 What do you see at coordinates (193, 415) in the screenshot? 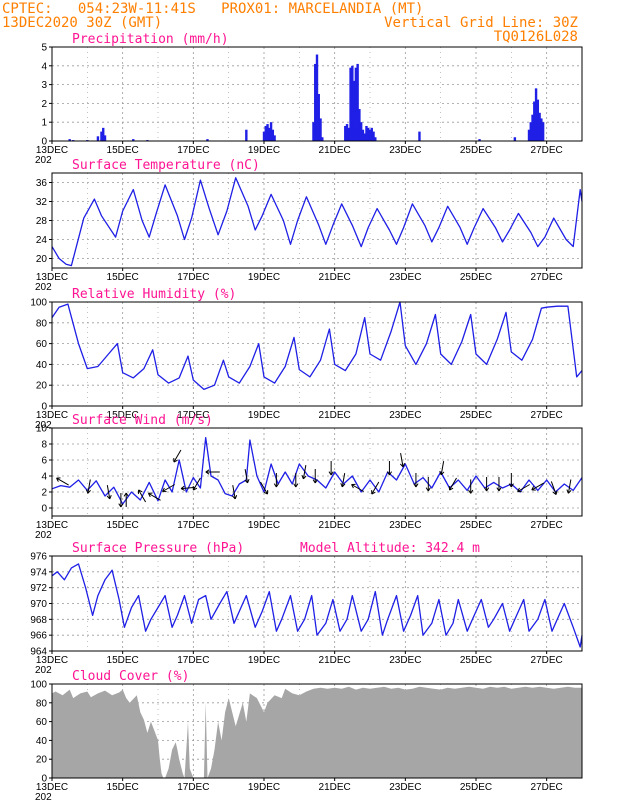
I see `humidity-xtick-label: 17DEC` at bounding box center [193, 415].